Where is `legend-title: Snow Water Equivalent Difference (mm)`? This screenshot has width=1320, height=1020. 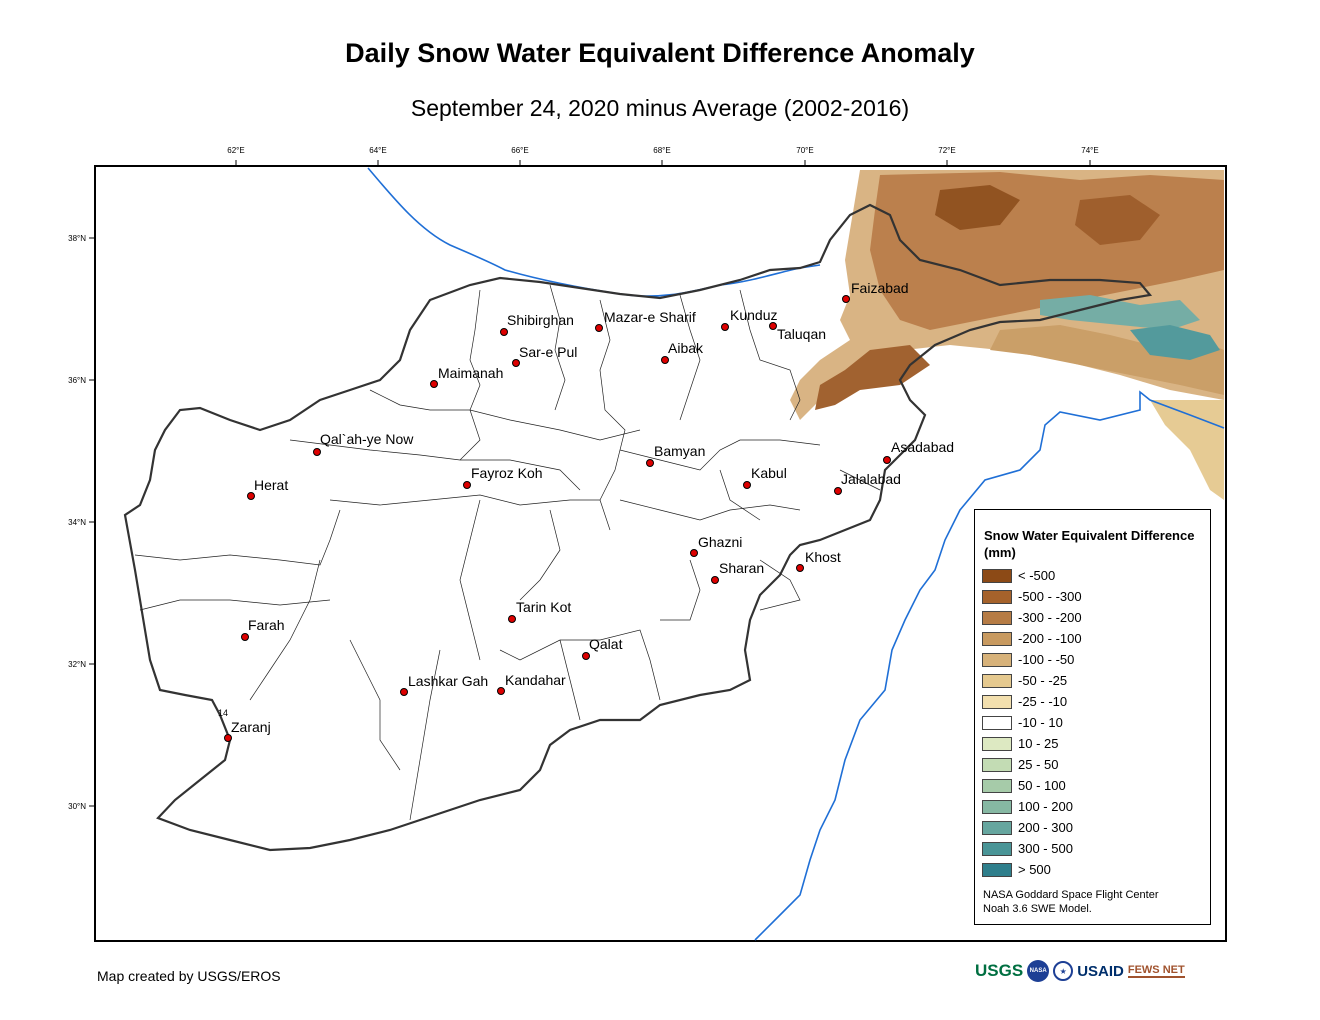
legend-title: Snow Water Equivalent Difference (mm) is located at coordinates (1089, 544).